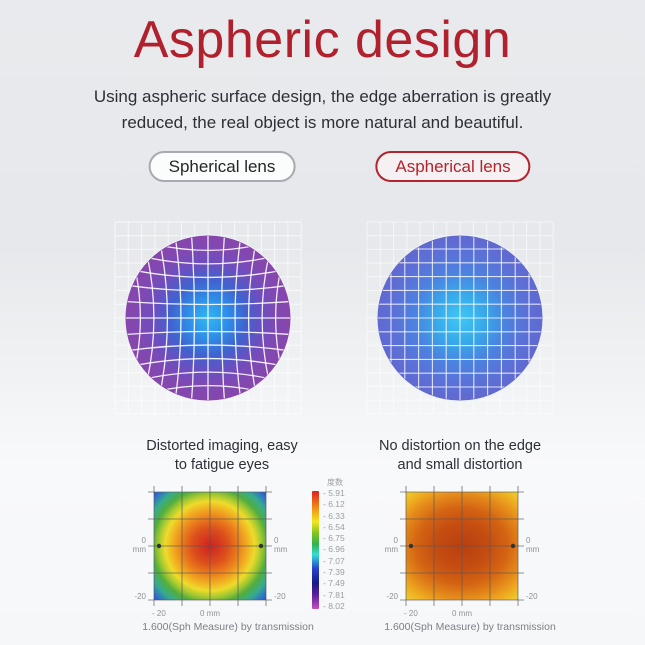 This screenshot has height=645, width=645. Describe the element at coordinates (228, 627) in the screenshot. I see `spherical-measure-note: 1.600(Sph Measure) by transmission` at that location.